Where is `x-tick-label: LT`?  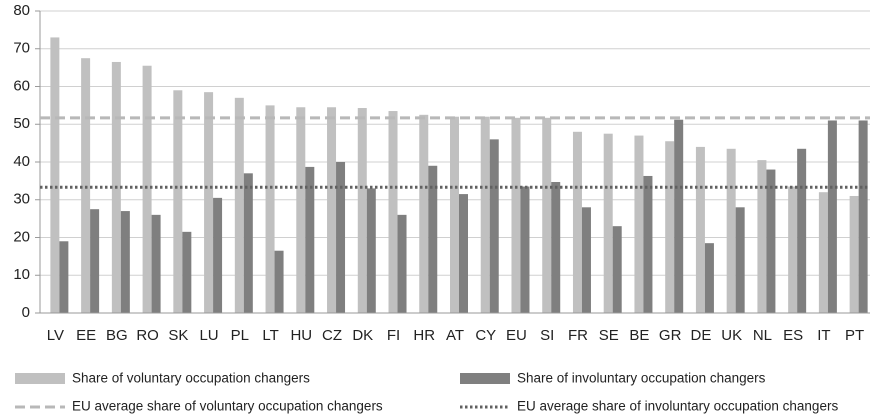 x-tick-label: LT is located at coordinates (270, 335).